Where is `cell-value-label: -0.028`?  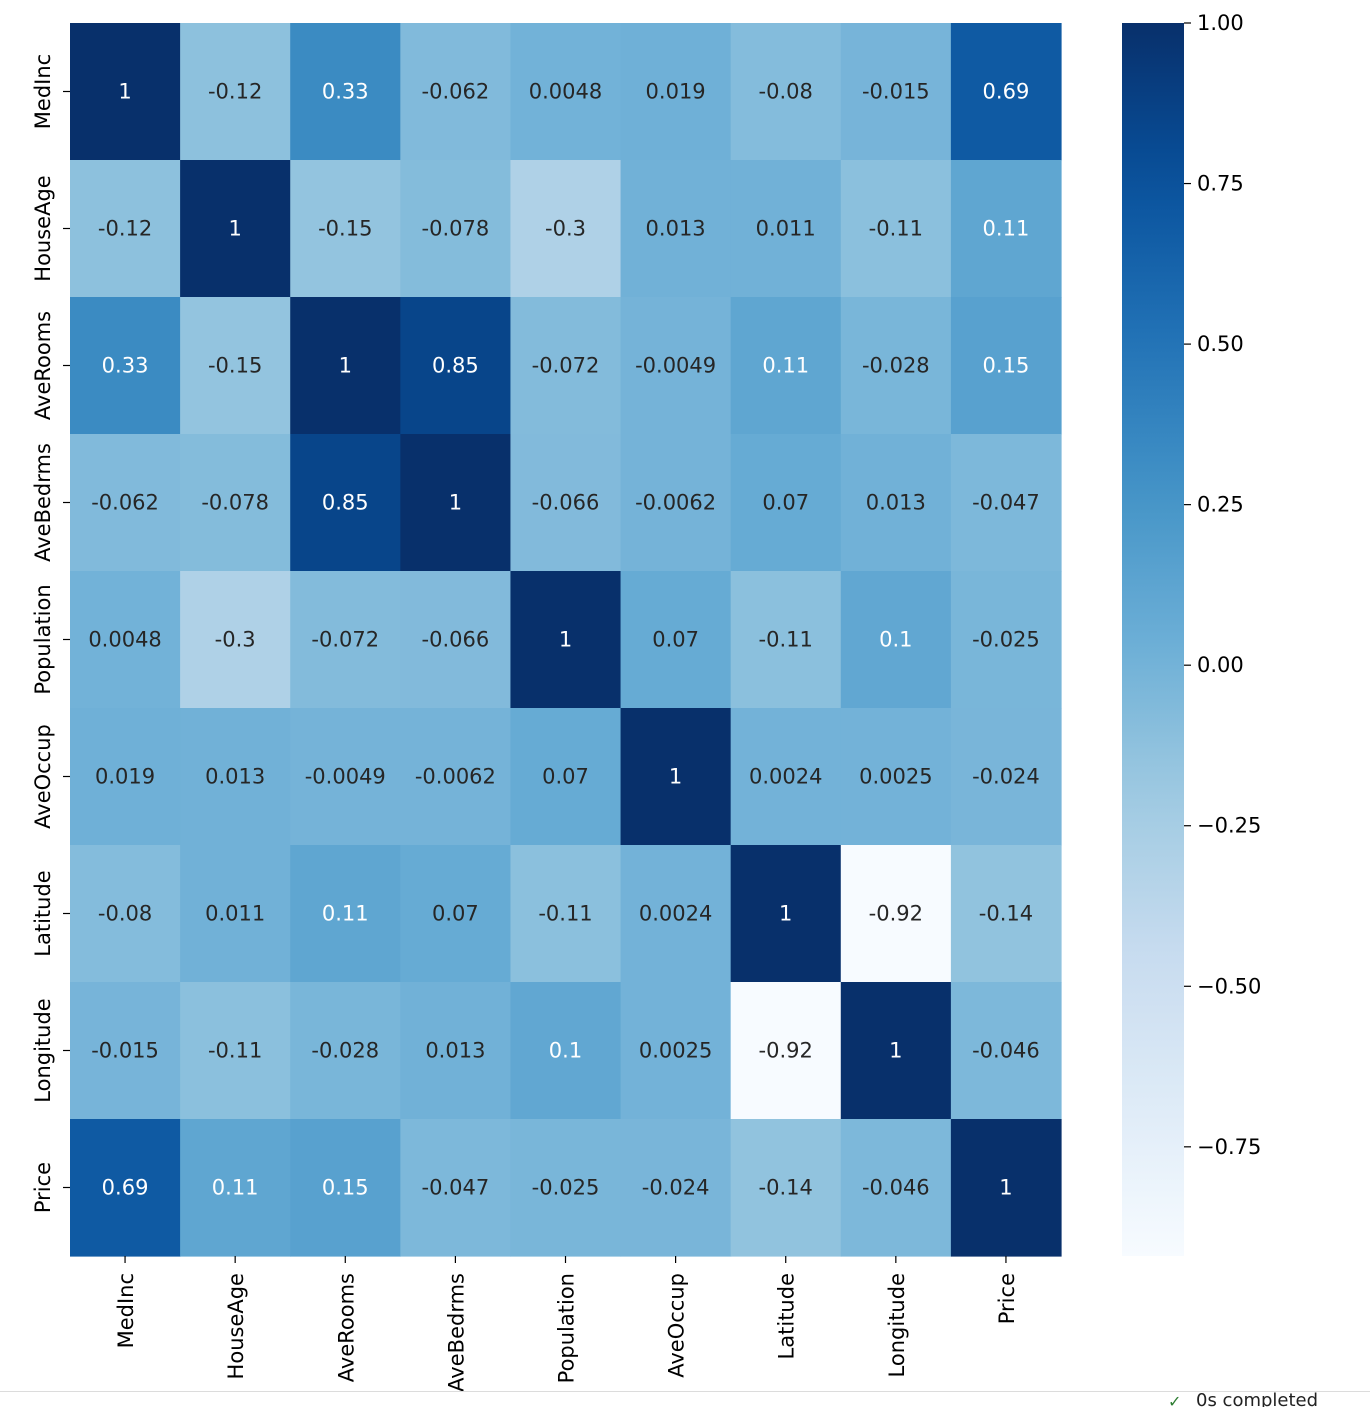 cell-value-label: -0.028 is located at coordinates (345, 1051).